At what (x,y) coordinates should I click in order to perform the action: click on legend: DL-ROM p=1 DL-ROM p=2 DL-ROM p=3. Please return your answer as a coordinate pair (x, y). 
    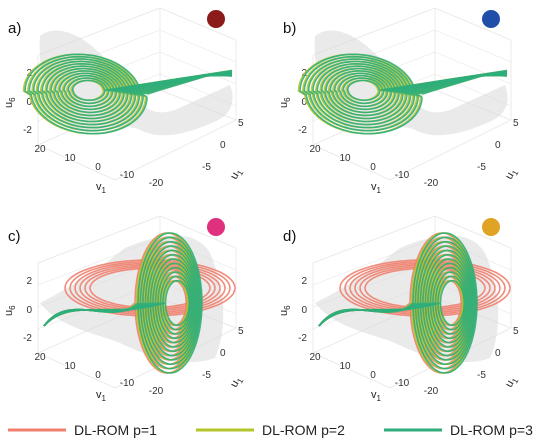
    Looking at the image, I should click on (270, 430).